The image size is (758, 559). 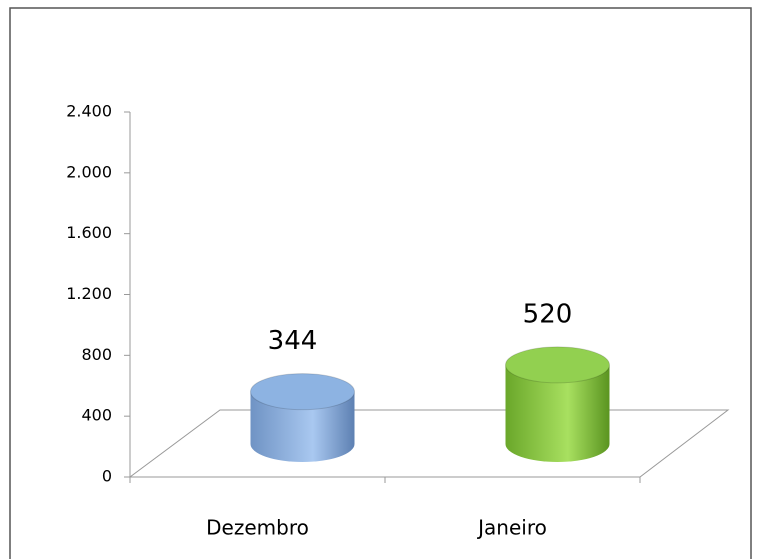 I want to click on y-tick-label: 400, so click(x=96, y=415).